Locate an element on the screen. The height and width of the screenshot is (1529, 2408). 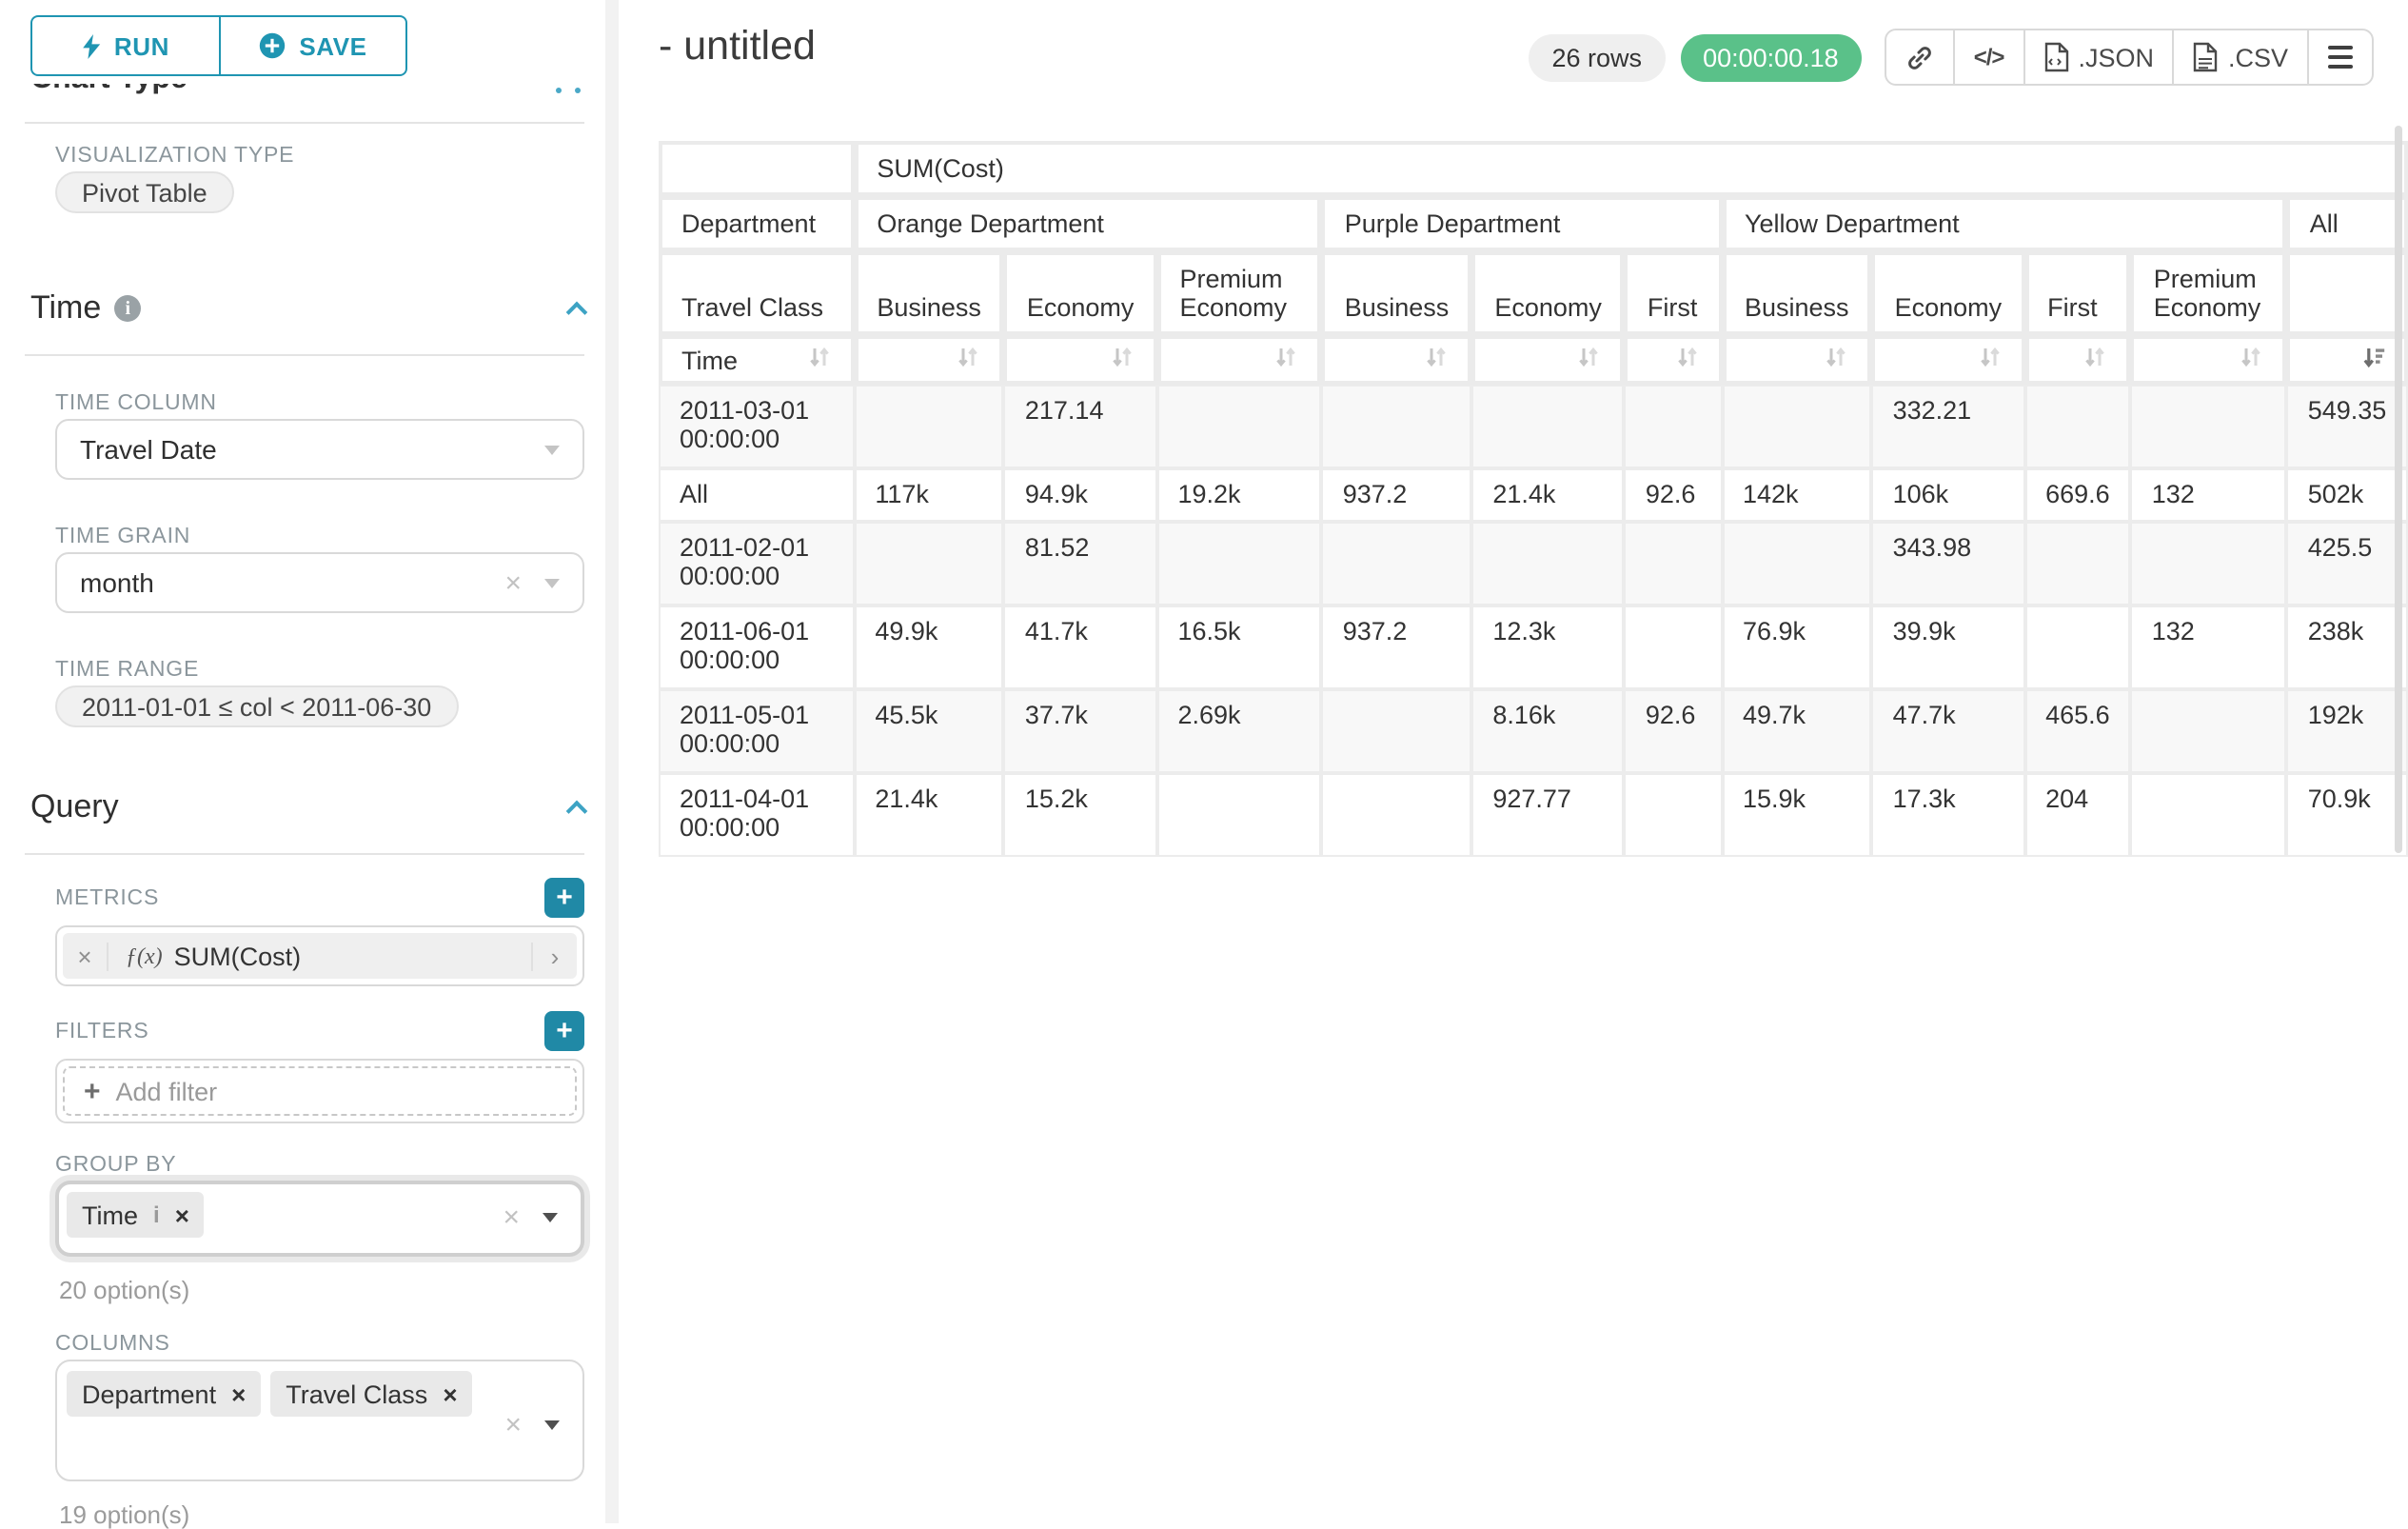
query-timer-badge: 00:00:00.18 is located at coordinates (1771, 57).